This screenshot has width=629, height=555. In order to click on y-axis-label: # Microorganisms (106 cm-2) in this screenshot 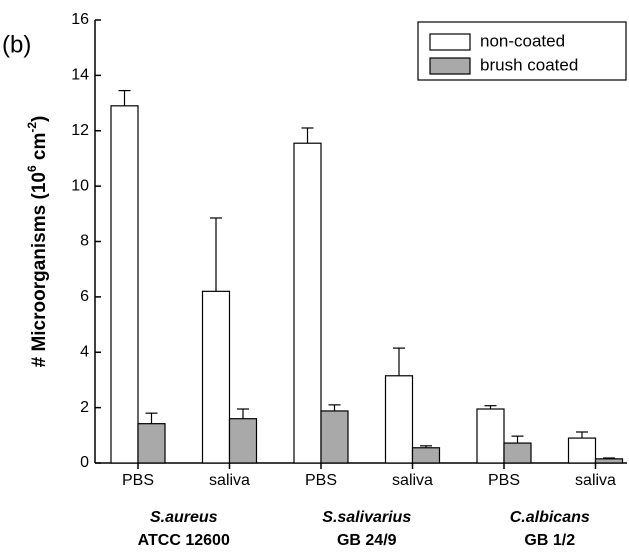, I will do `click(37, 242)`.